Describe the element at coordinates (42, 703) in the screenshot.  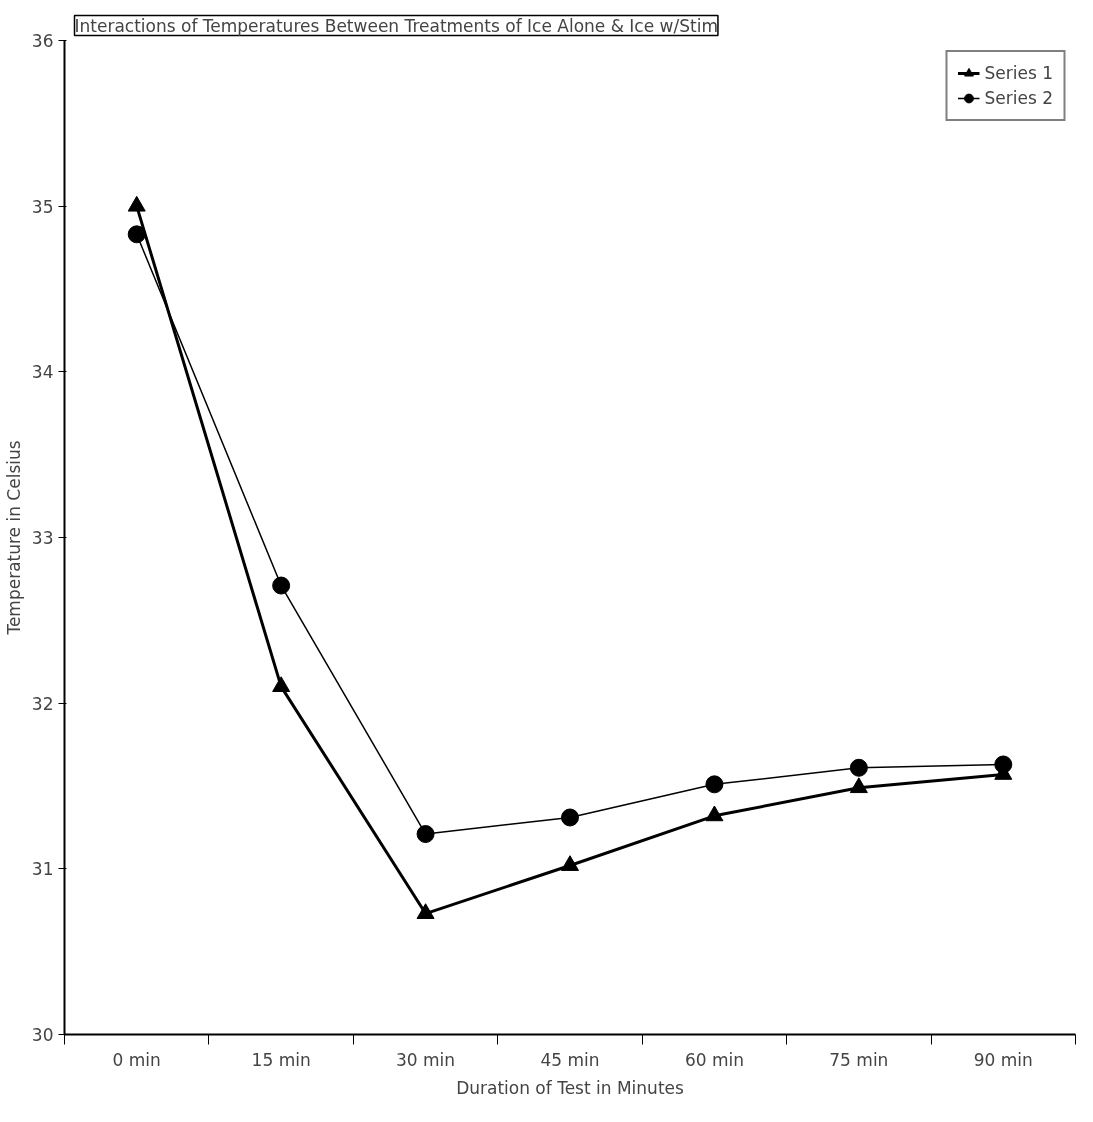
I see `y-tick-label: 32` at that location.